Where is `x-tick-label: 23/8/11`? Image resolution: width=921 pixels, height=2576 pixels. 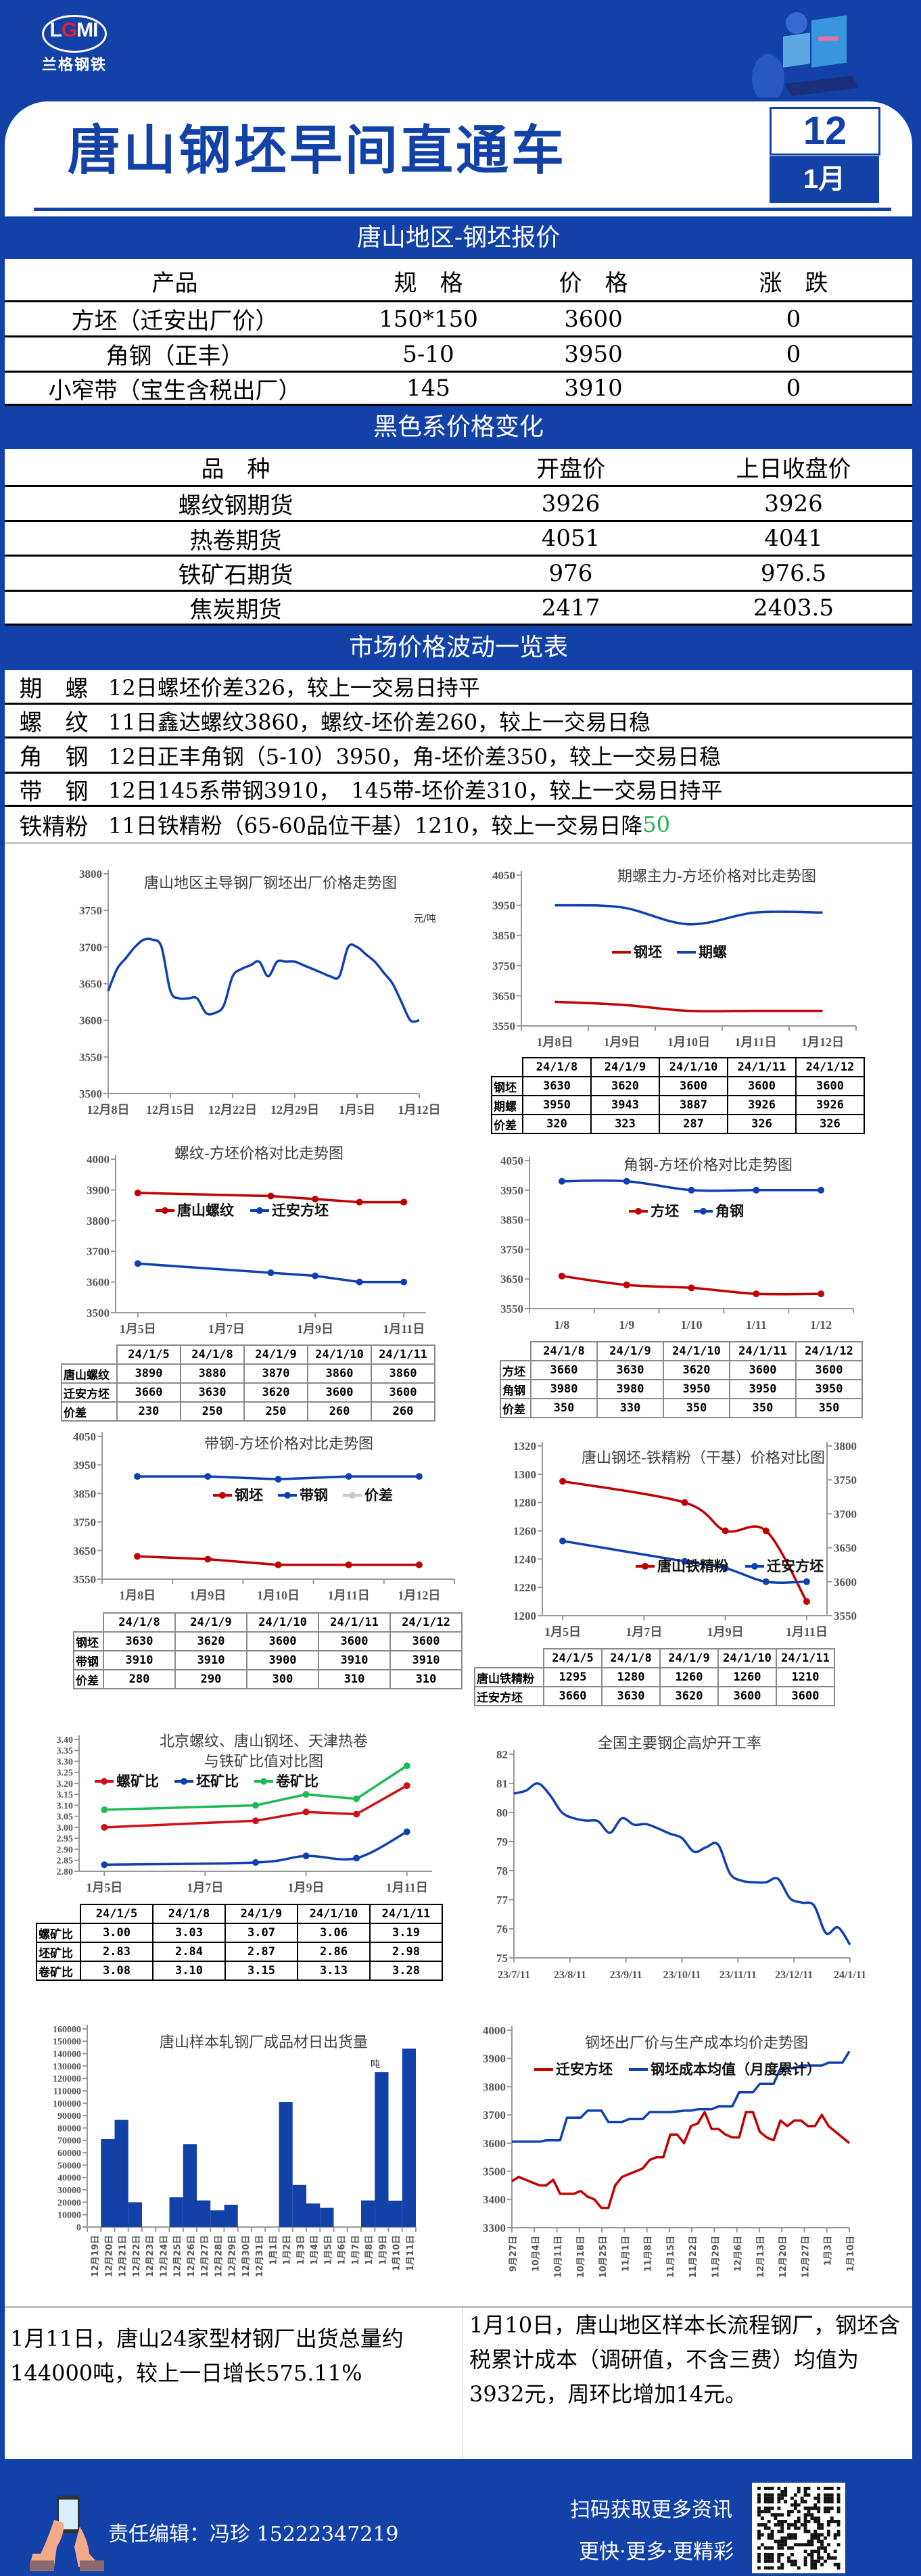
x-tick-label: 23/8/11 is located at coordinates (570, 1975).